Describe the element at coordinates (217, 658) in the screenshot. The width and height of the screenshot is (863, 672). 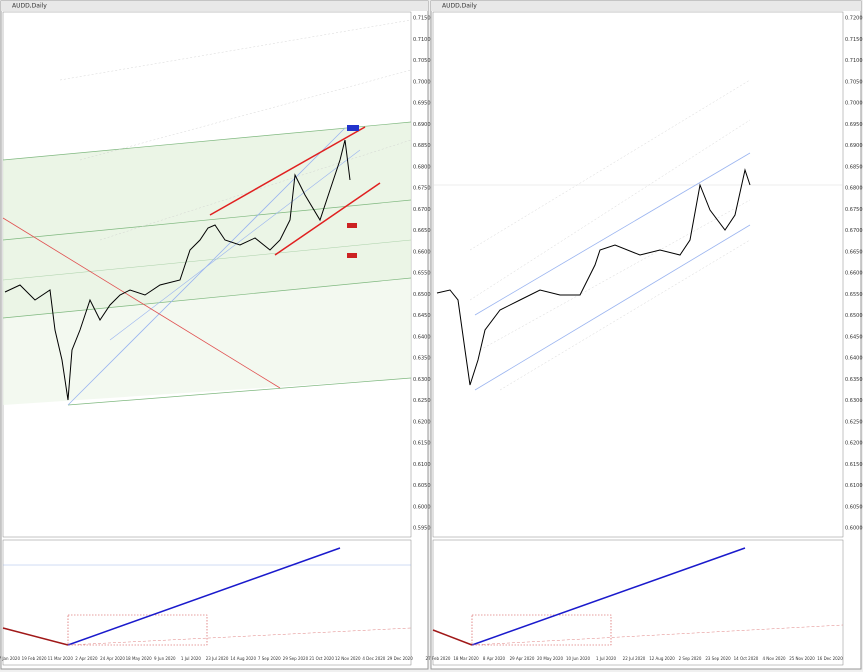
I see `date-label: 23 Jul 2020` at that location.